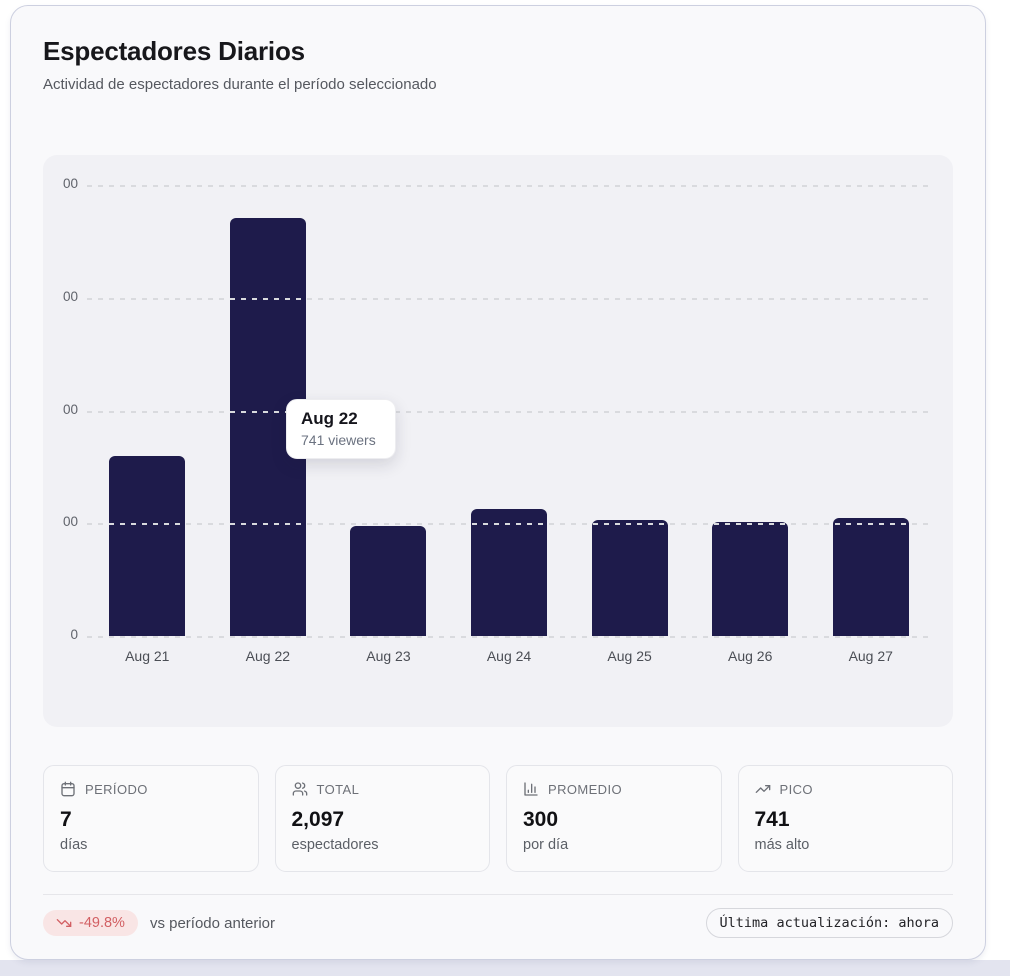 Image resolution: width=1010 pixels, height=976 pixels. What do you see at coordinates (66, 819) in the screenshot?
I see `stat-value: 7` at bounding box center [66, 819].